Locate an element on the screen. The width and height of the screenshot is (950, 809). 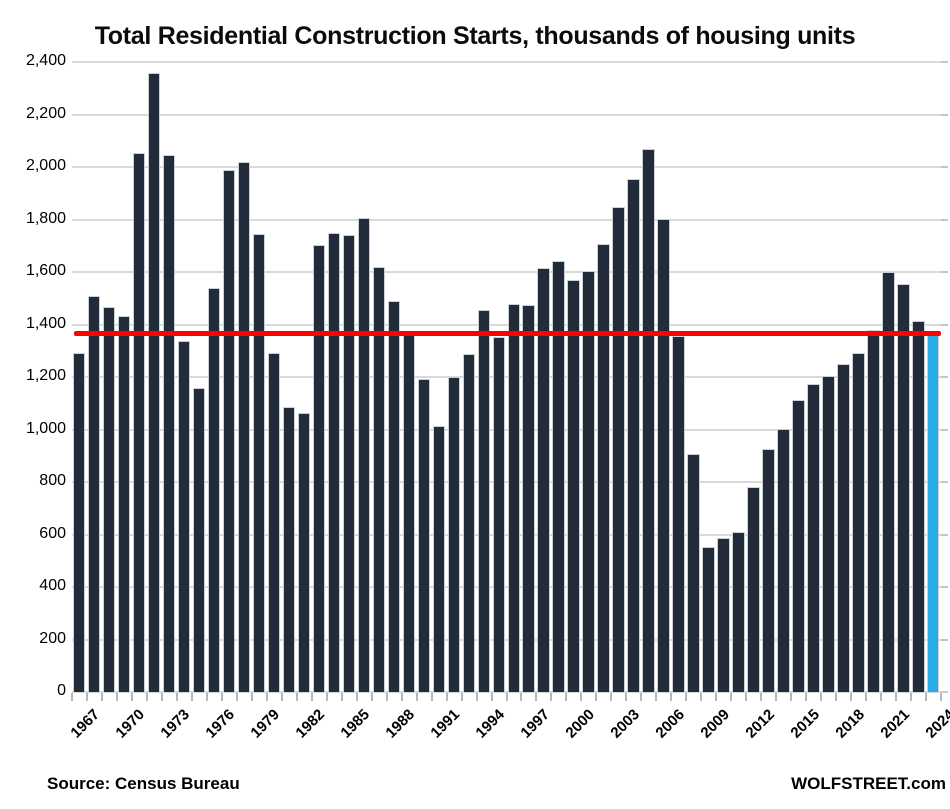
bar-1998 is located at coordinates (543, 479).